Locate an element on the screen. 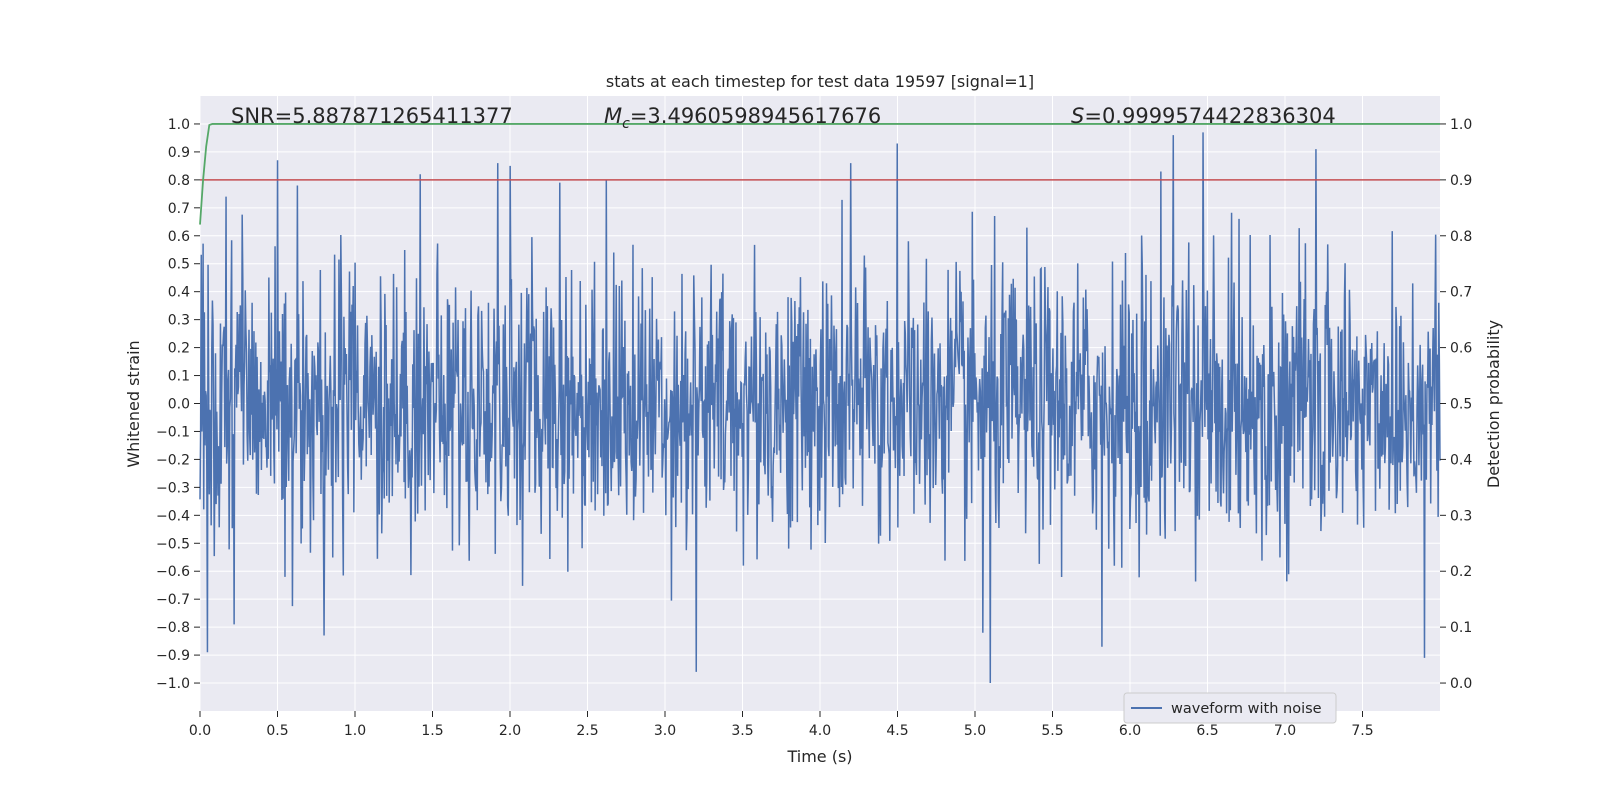 This screenshot has width=1600, height=800. y-tick-label: −0.2 is located at coordinates (173, 460).